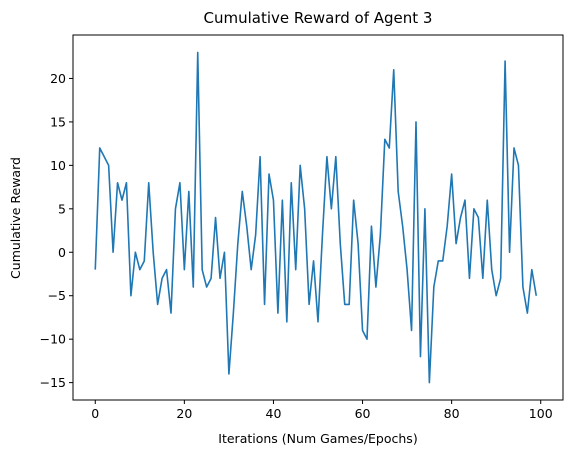 The image size is (574, 455). What do you see at coordinates (318, 18) in the screenshot?
I see `chart-title: Cumulative Reward of Agent 3` at bounding box center [318, 18].